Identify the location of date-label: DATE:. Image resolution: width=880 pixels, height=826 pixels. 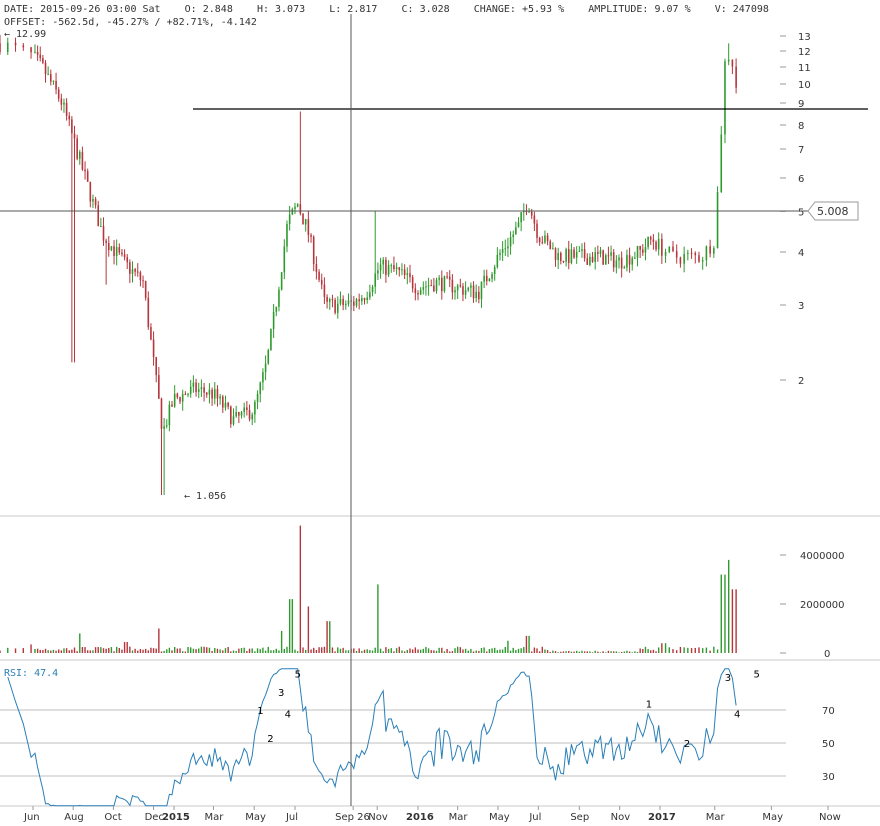
(19, 9).